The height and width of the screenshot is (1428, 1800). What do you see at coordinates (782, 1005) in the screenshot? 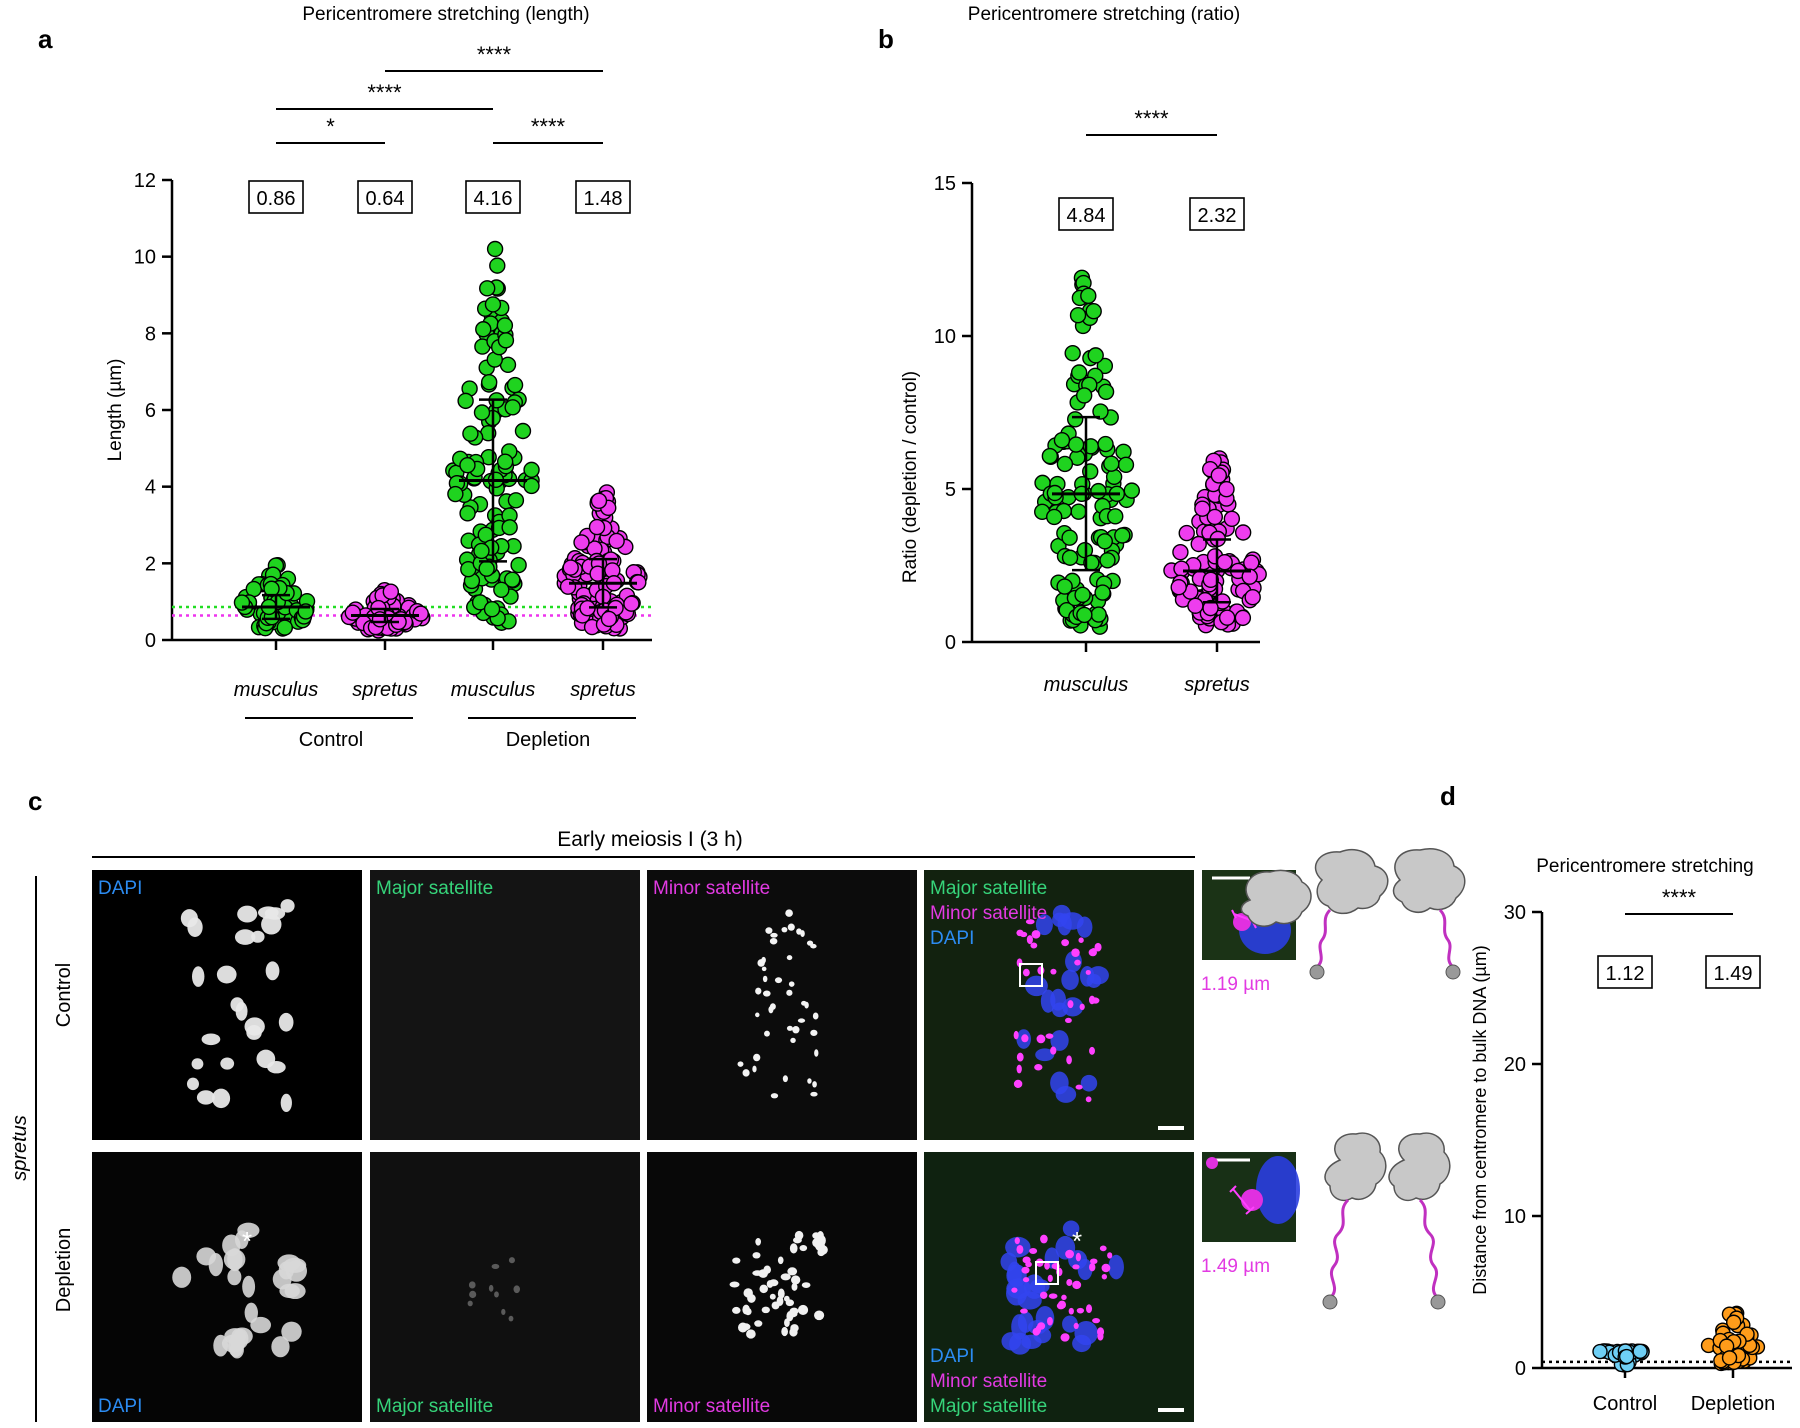
I see `image-control-minor` at bounding box center [782, 1005].